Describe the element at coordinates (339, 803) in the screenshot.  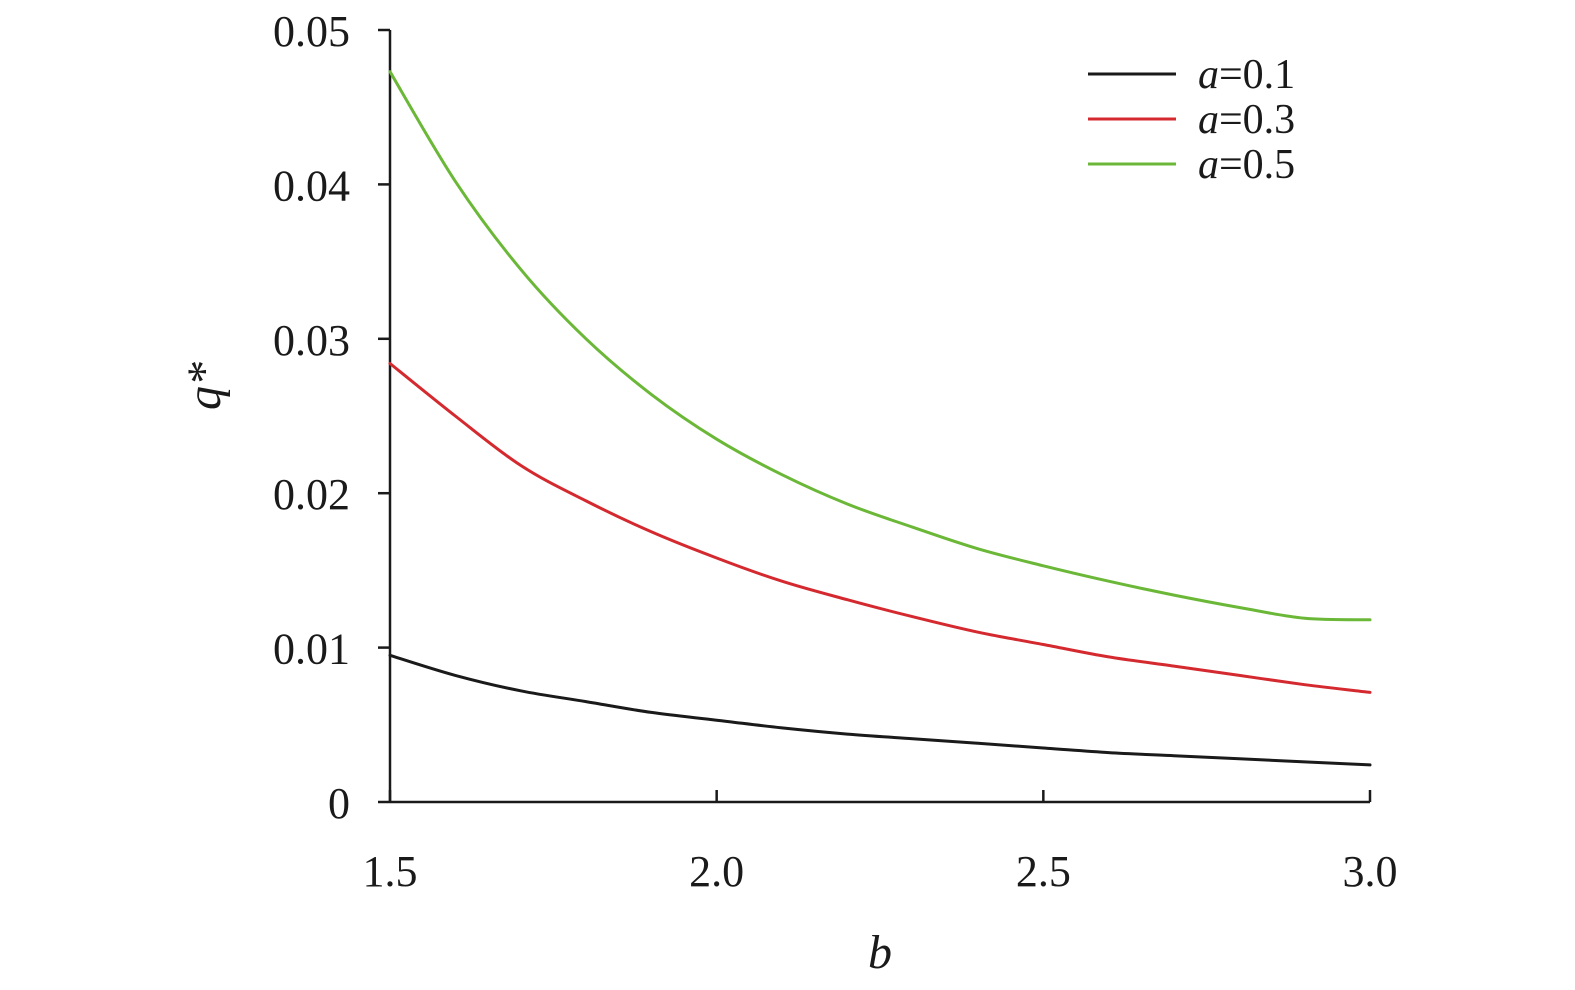
I see `y-tick-label: 0` at that location.